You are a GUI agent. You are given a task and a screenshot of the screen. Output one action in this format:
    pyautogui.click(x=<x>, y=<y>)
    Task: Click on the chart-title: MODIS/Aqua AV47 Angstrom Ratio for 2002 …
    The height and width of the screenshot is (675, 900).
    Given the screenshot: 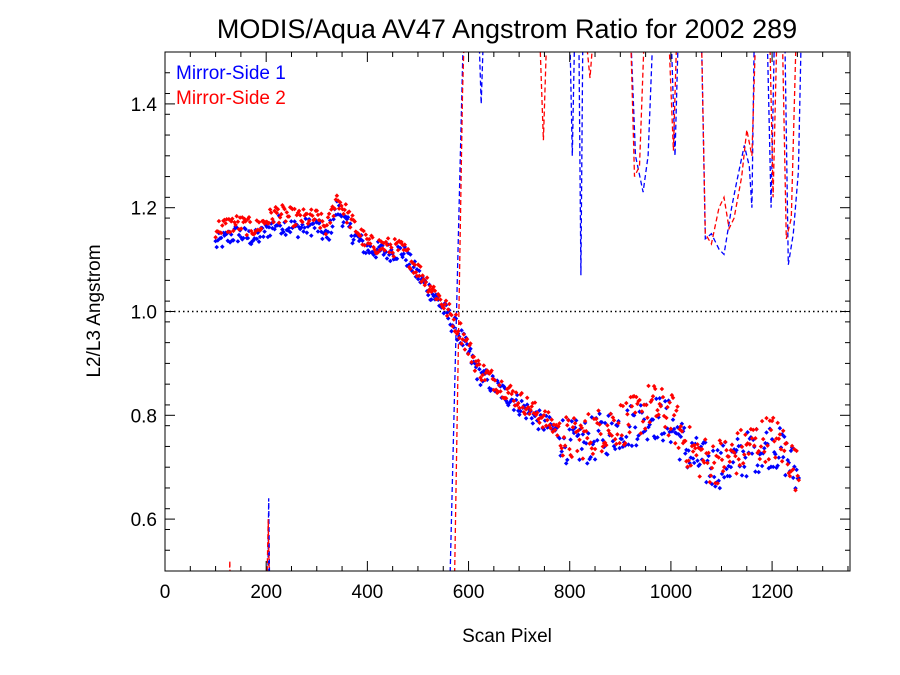 What is the action you would take?
    pyautogui.click(x=507, y=29)
    